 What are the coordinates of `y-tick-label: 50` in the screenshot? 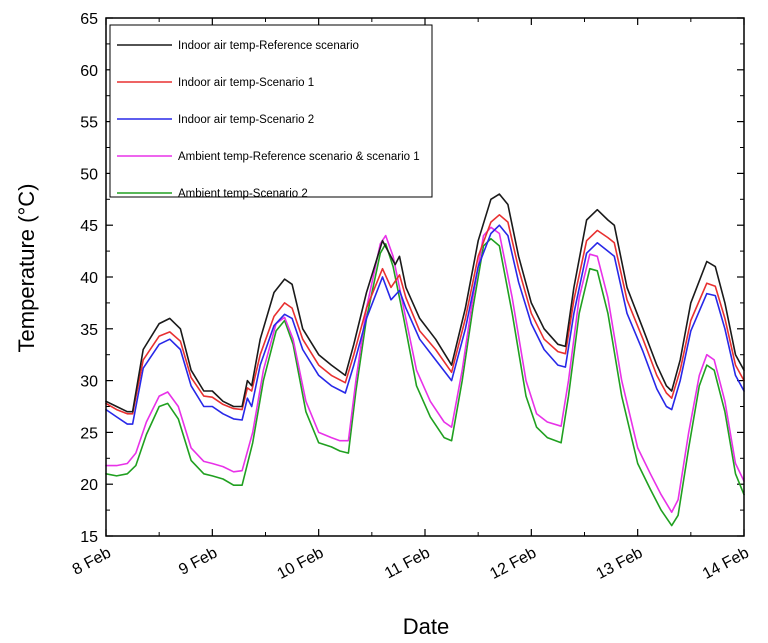 It's located at (89, 174).